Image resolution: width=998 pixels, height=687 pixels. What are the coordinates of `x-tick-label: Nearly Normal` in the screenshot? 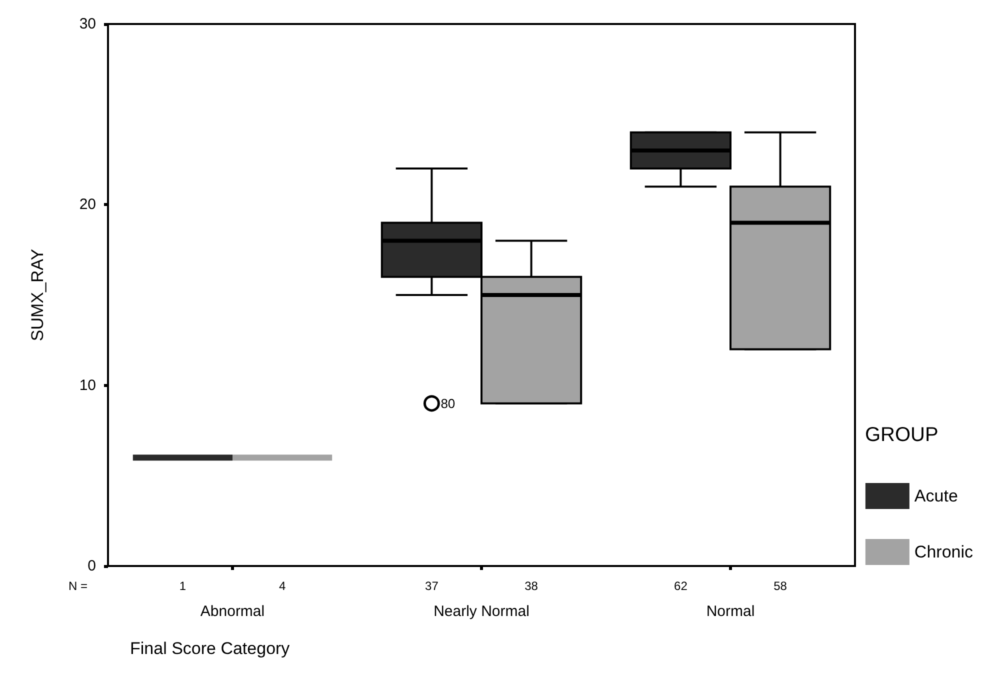 It's located at (482, 611).